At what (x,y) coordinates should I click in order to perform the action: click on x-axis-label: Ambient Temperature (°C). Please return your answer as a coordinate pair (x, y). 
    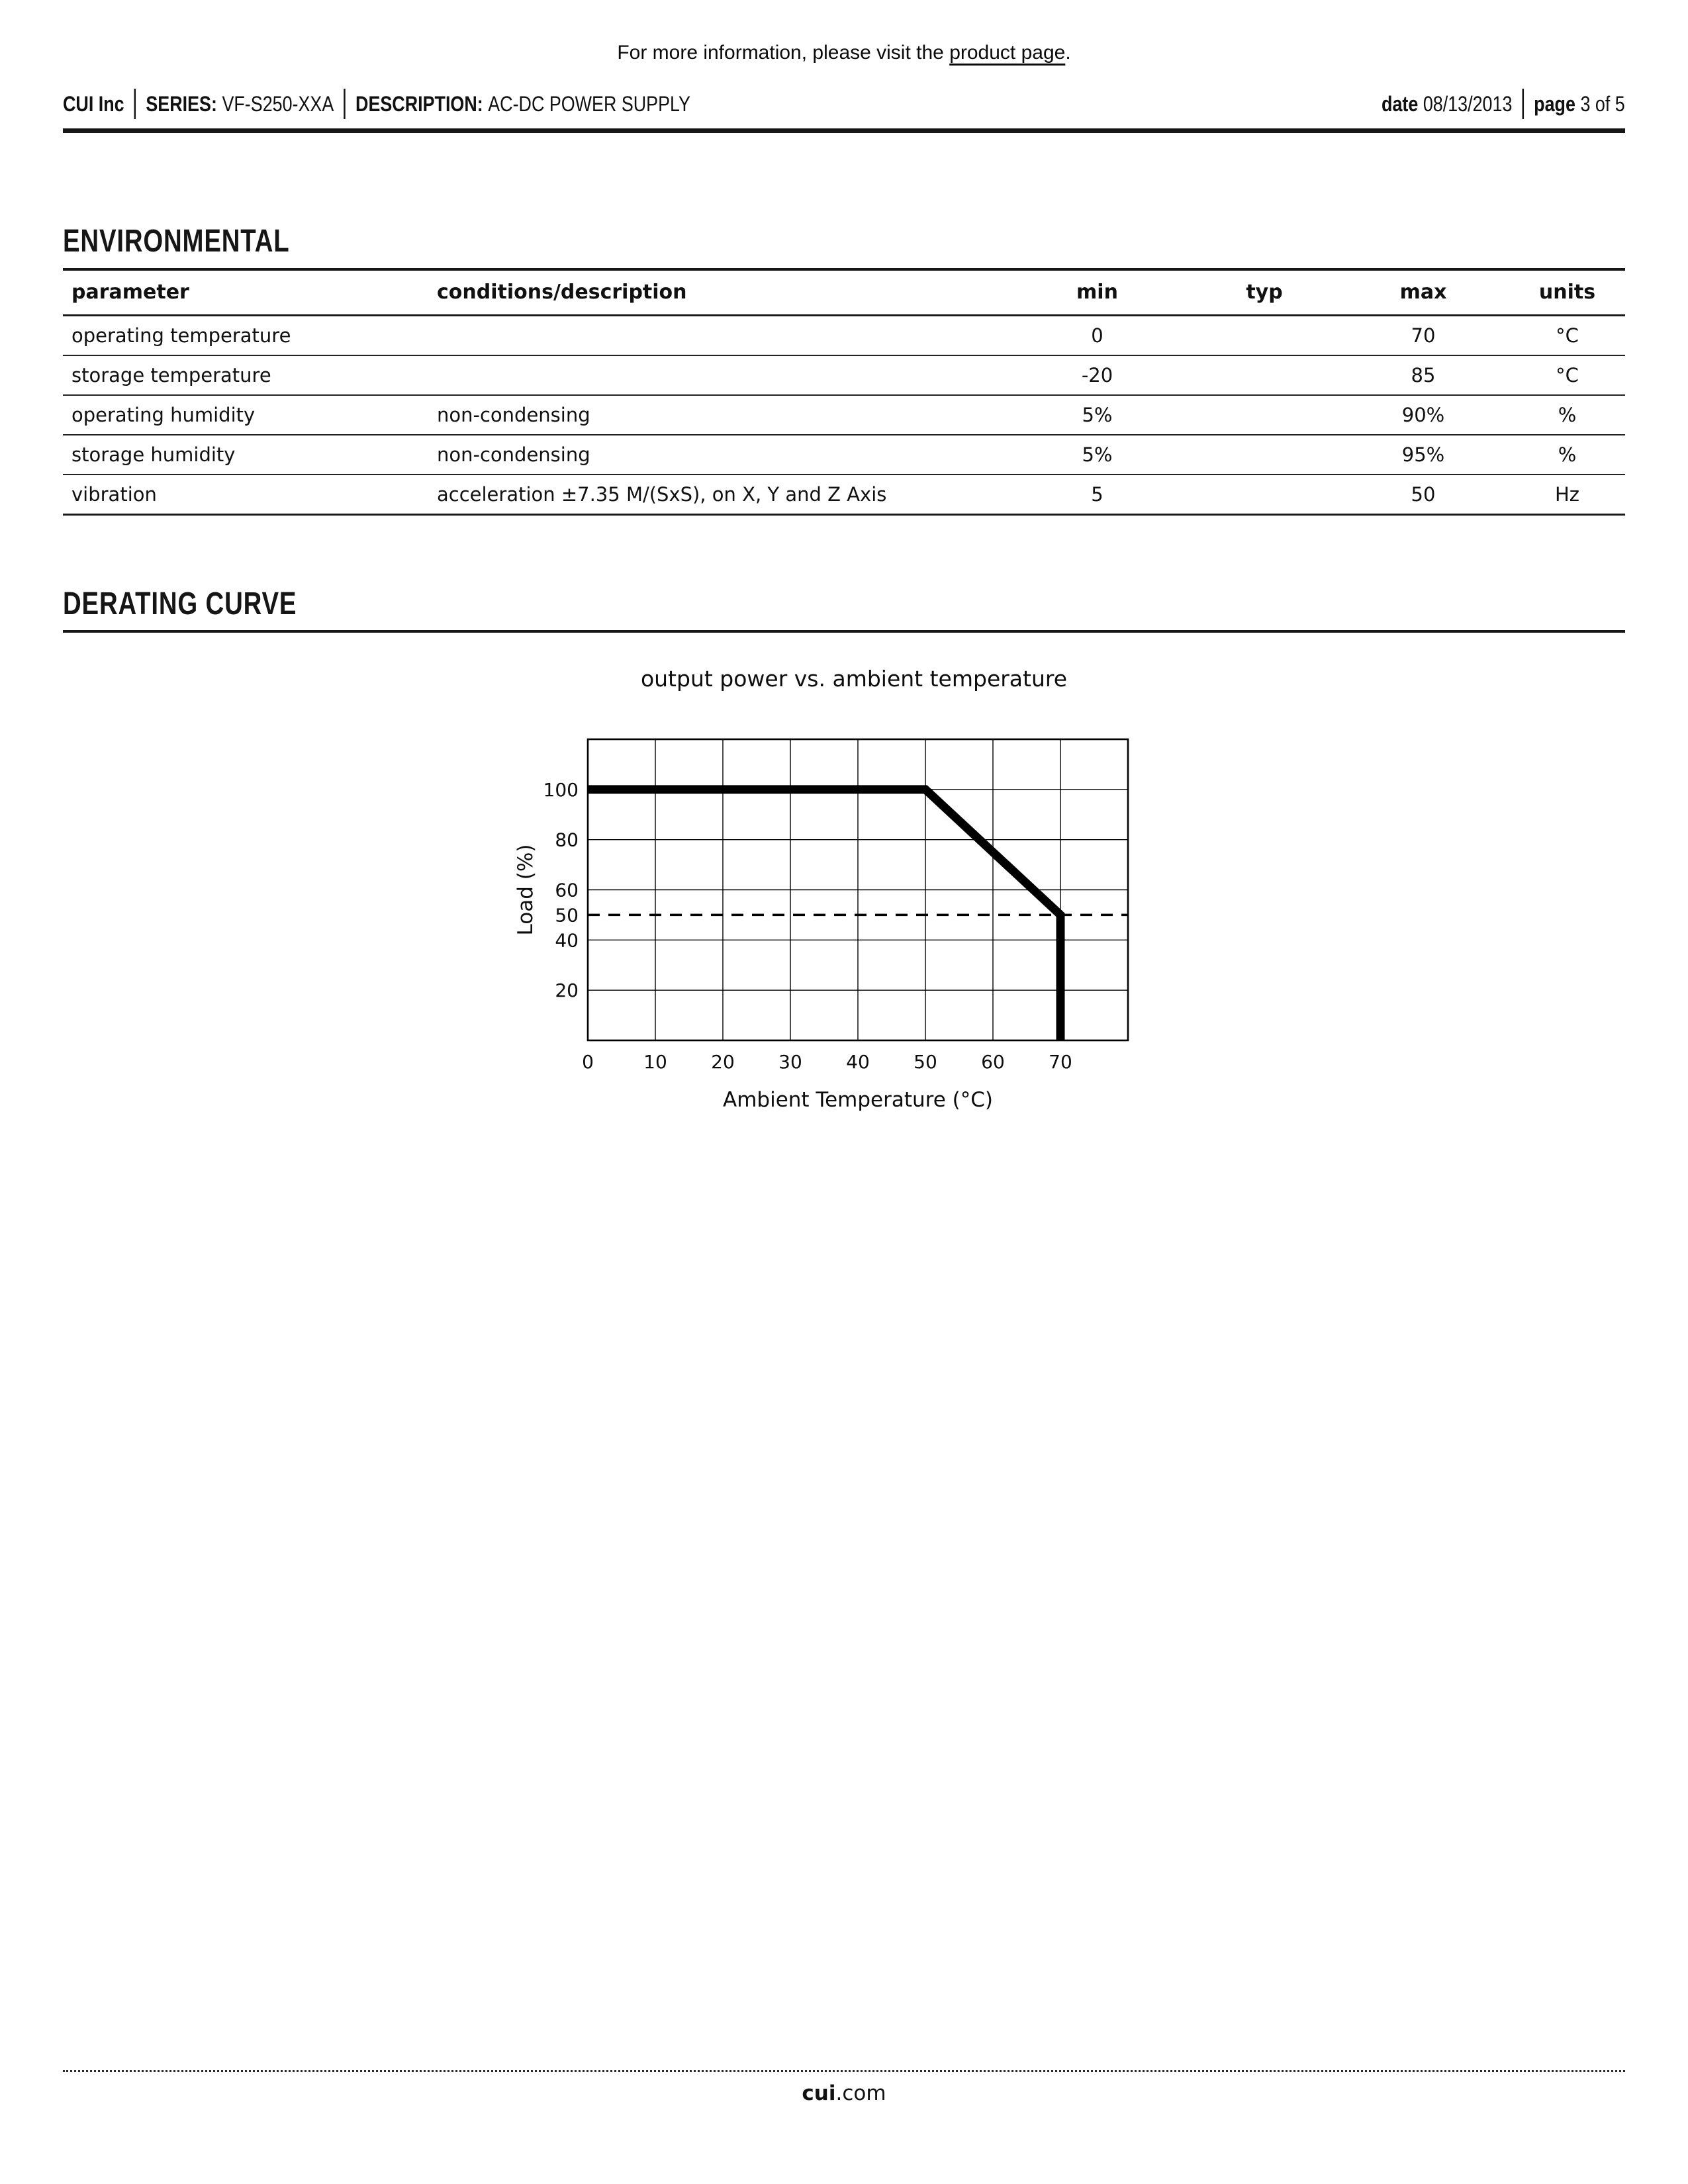
    Looking at the image, I should click on (858, 1100).